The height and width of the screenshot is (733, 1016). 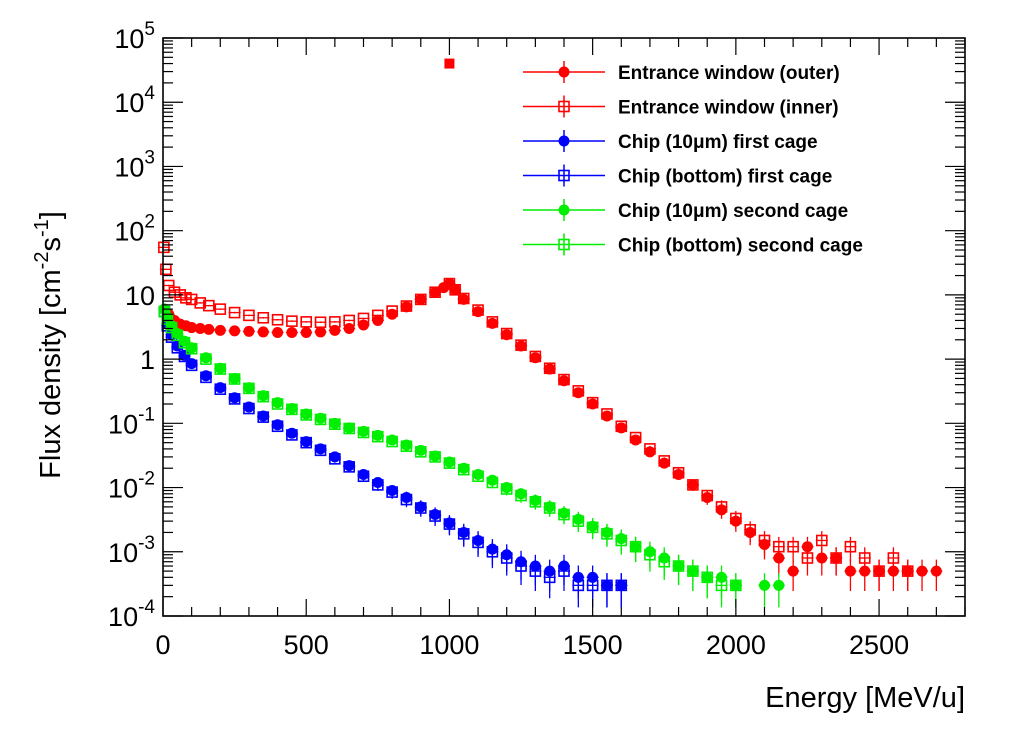 What do you see at coordinates (718, 142) in the screenshot?
I see `legend-label: Chip (10μm) first cage` at bounding box center [718, 142].